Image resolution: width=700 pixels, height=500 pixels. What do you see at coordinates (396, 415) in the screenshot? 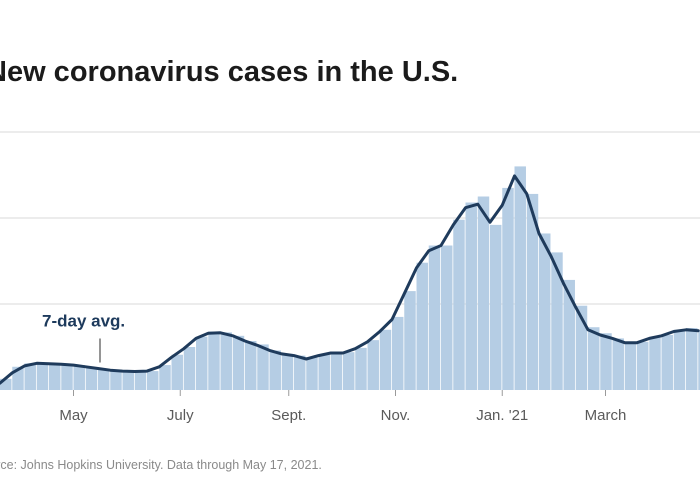
I see `x-tick-label-nov-: Nov.` at bounding box center [396, 415].